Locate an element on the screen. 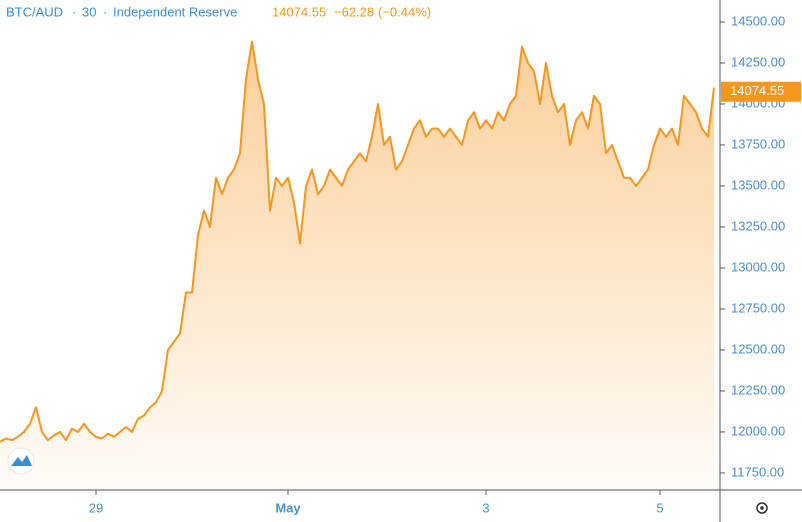 The image size is (802, 522). change-percent: (−0.44%) is located at coordinates (404, 11).